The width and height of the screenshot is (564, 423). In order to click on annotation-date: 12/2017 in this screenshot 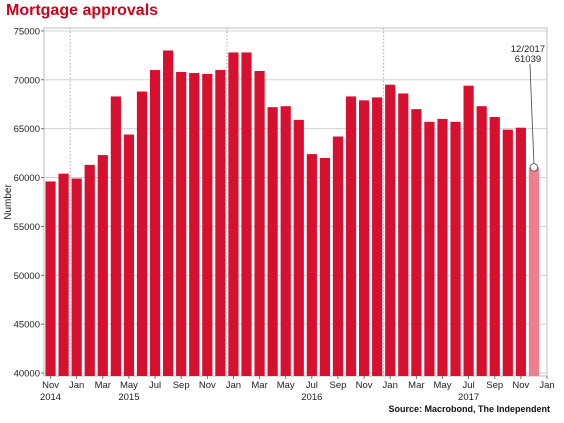, I will do `click(528, 49)`.